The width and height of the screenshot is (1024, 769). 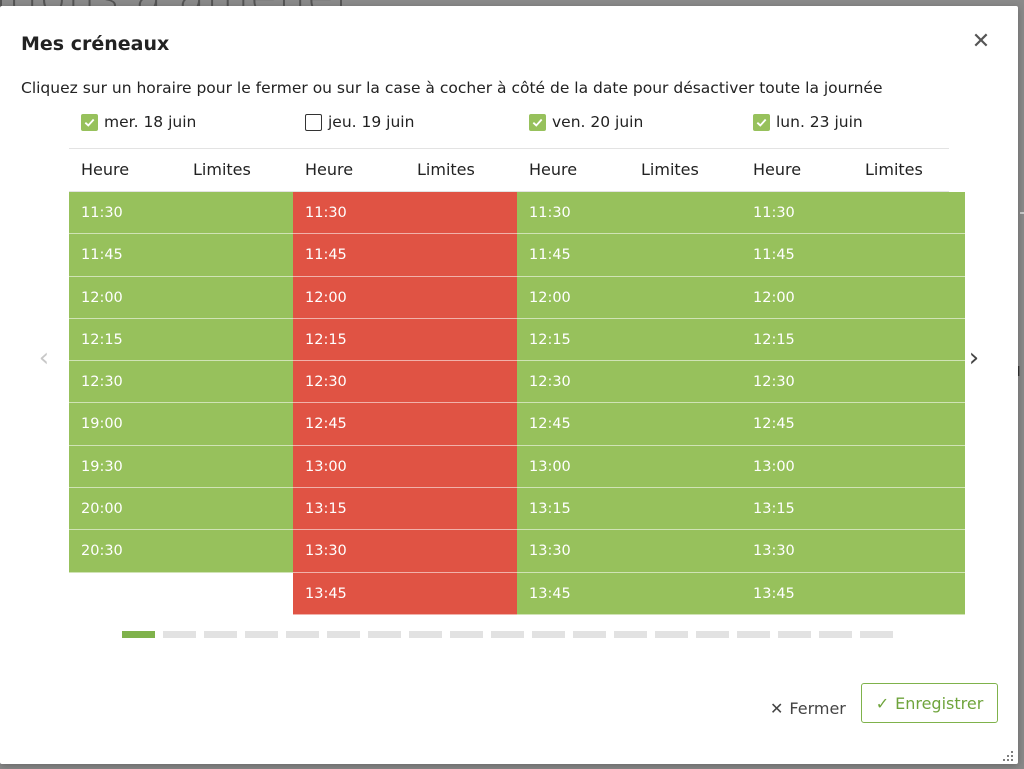 What do you see at coordinates (882, 703) in the screenshot?
I see `check-icon: ✓` at bounding box center [882, 703].